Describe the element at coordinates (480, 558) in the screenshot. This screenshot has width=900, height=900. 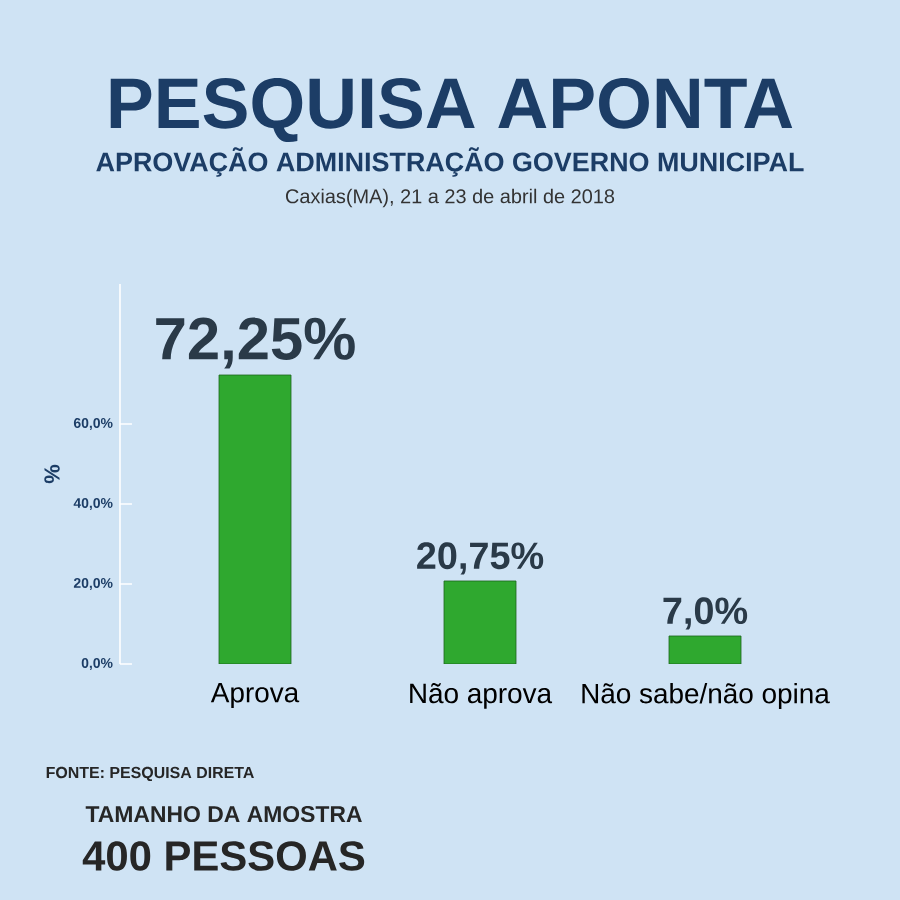
I see `data-label: 20,75%` at that location.